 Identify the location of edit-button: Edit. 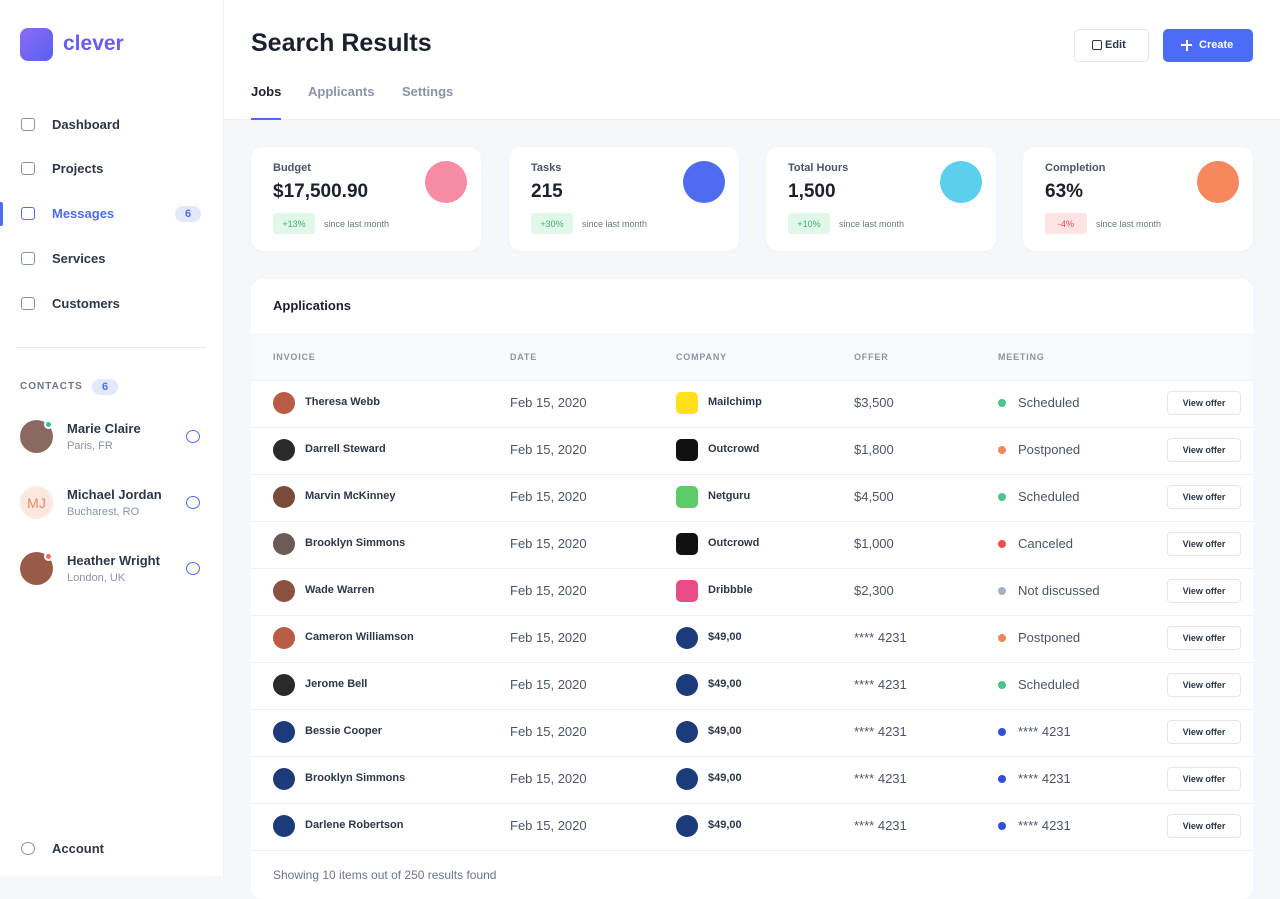
(1111, 45).